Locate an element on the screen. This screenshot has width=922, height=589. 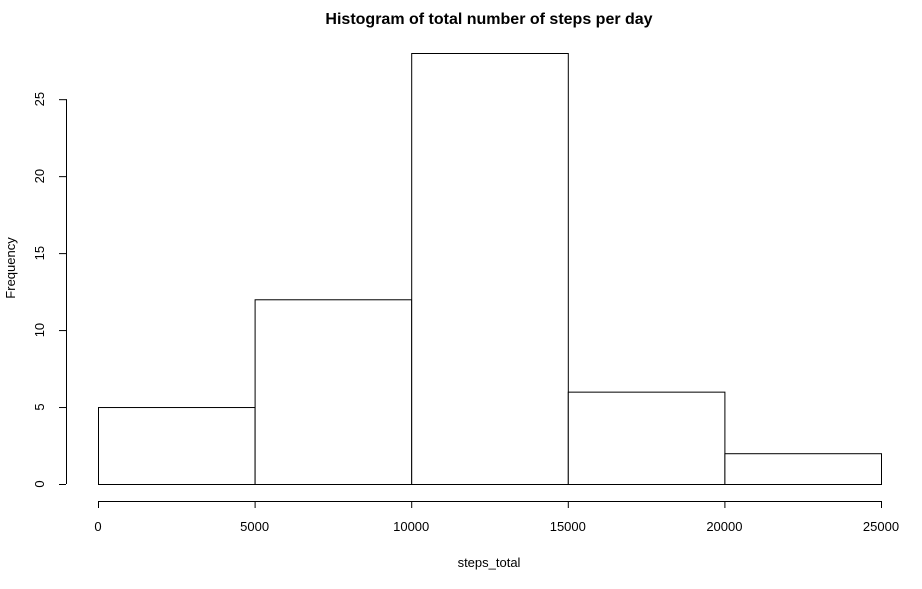
x-tick-label: 15000 is located at coordinates (568, 526).